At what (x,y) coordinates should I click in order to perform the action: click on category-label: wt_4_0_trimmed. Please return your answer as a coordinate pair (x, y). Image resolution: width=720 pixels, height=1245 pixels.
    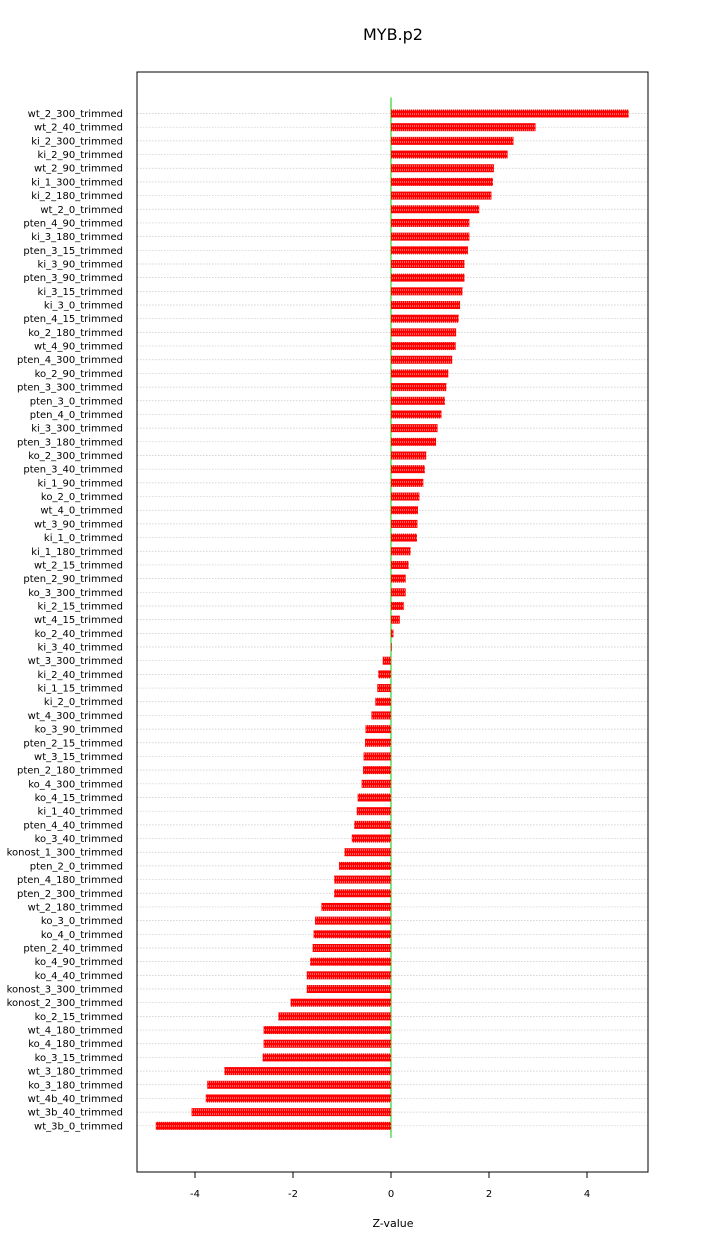
    Looking at the image, I should click on (81, 511).